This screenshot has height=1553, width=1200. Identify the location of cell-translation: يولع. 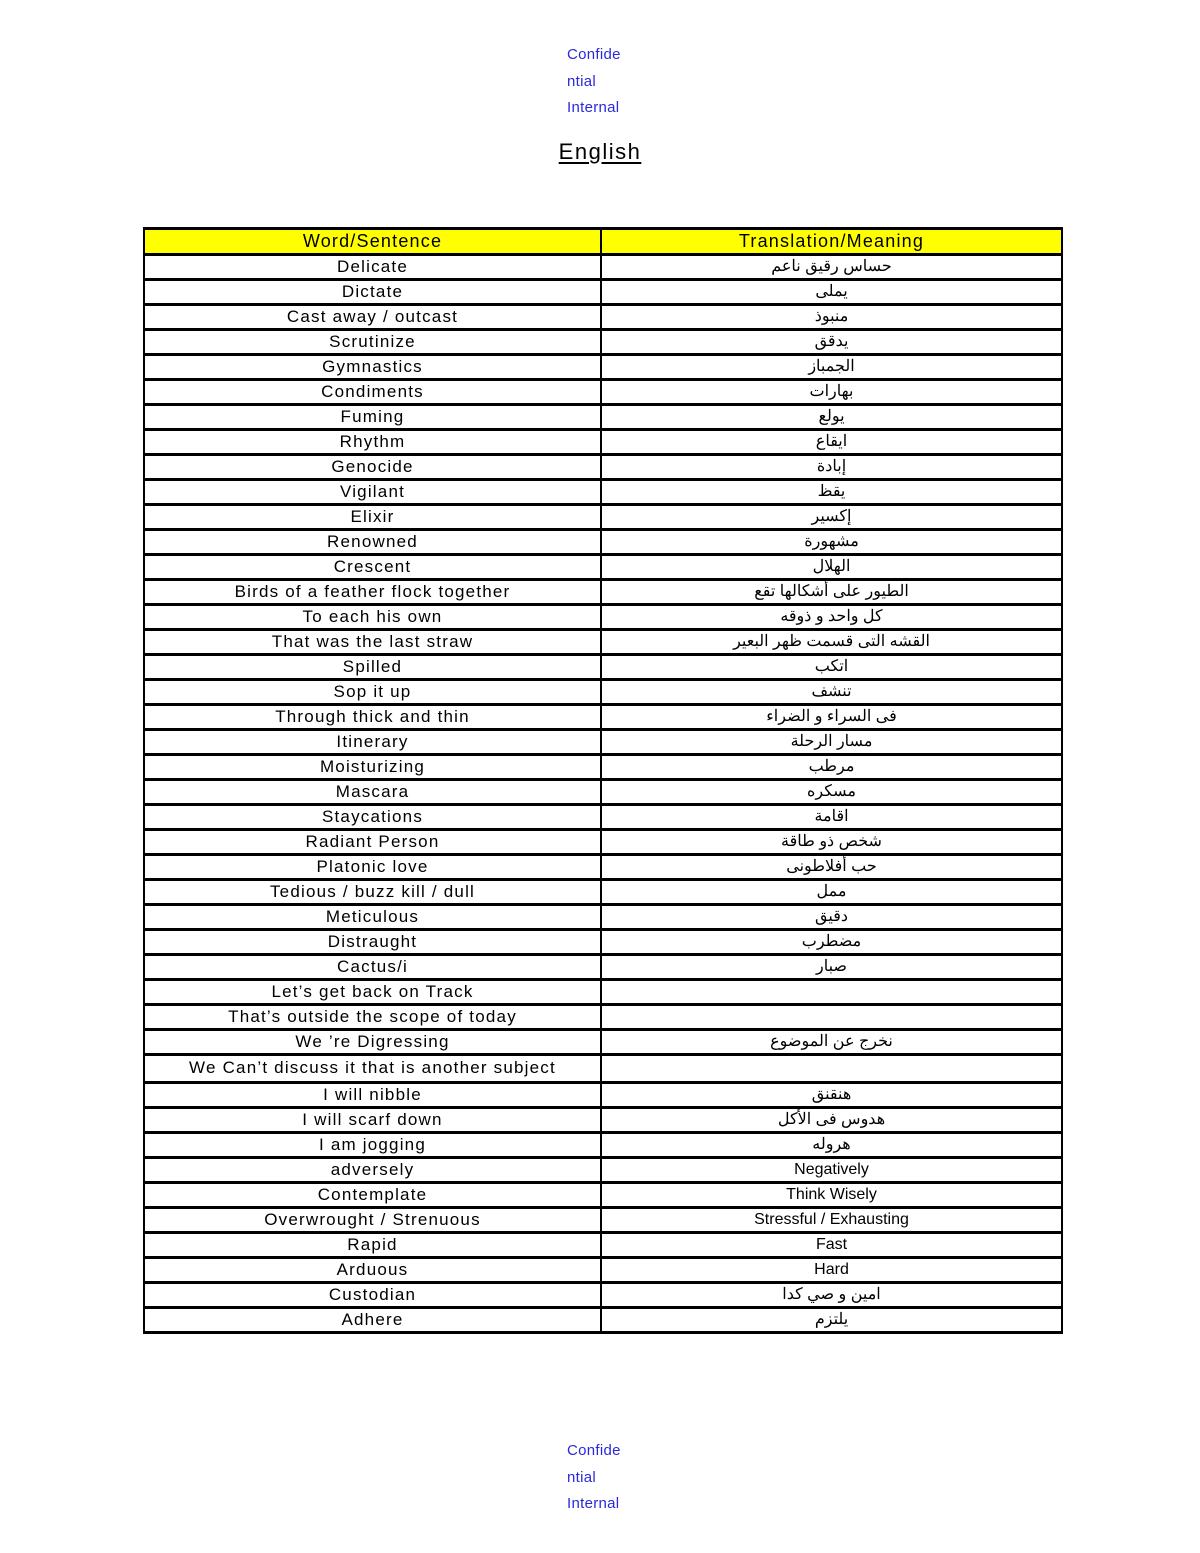
(831, 417).